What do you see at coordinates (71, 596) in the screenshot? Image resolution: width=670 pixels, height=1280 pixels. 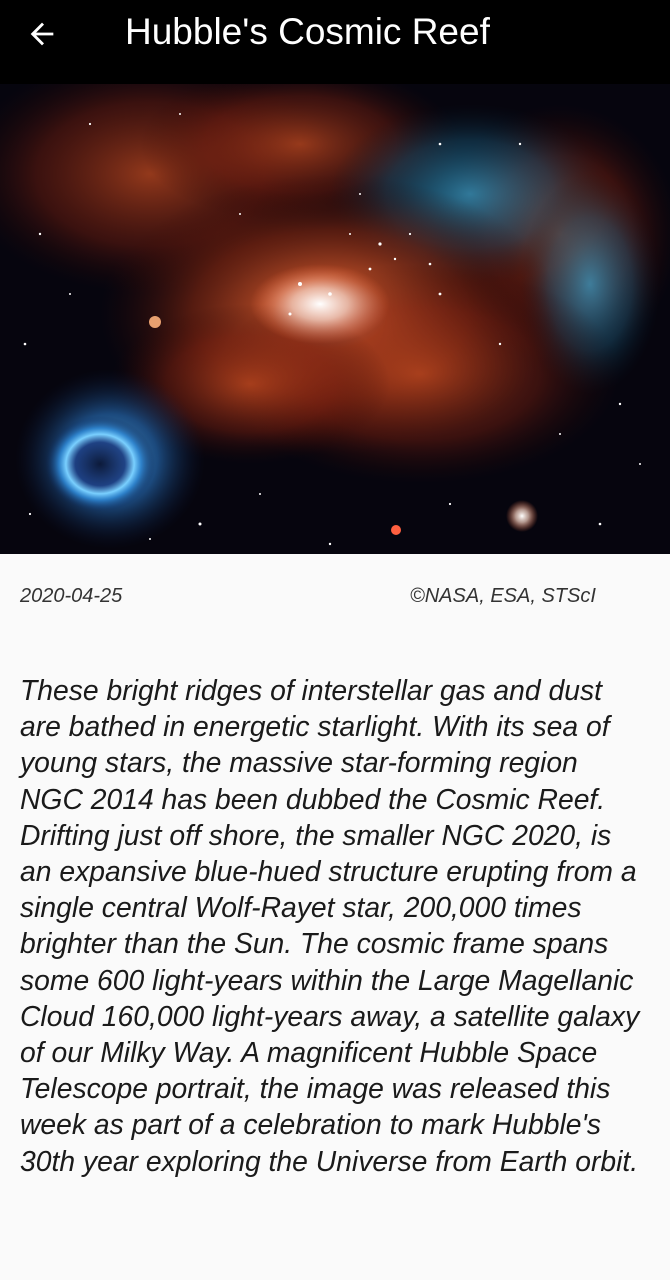 I see `image-date: 2020-04-25` at bounding box center [71, 596].